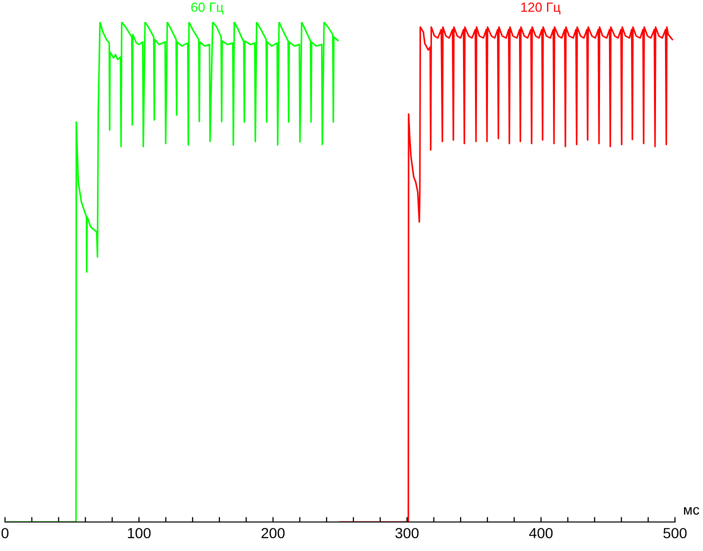 The image size is (703, 551). What do you see at coordinates (675, 533) in the screenshot?
I see `x-tick-label: 500` at bounding box center [675, 533].